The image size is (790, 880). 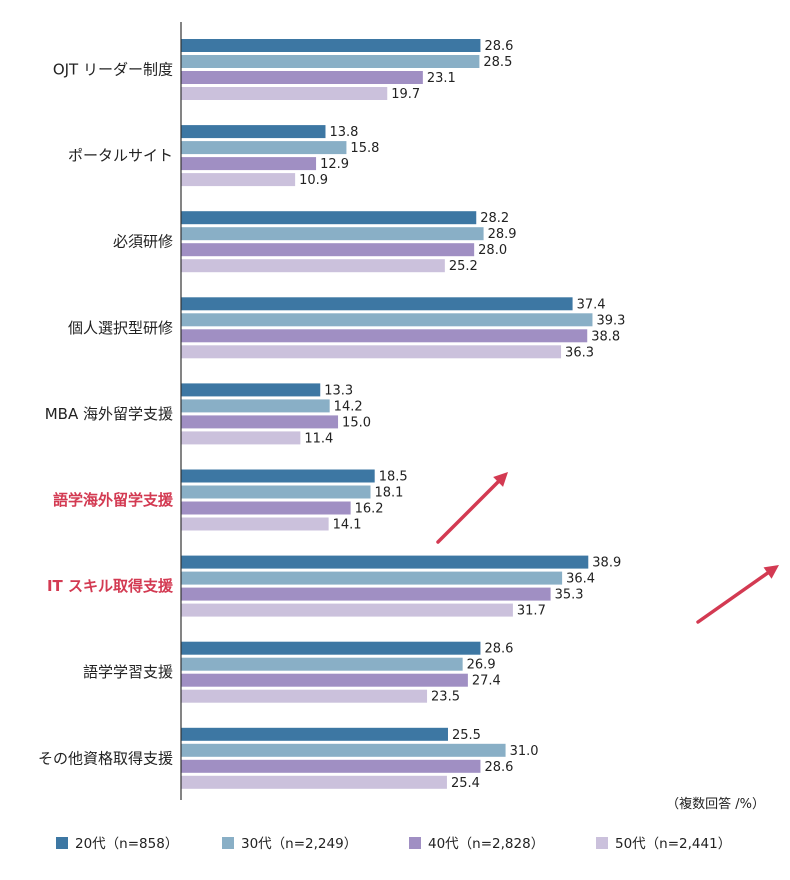 I want to click on data-label: 13.3, so click(x=338, y=390).